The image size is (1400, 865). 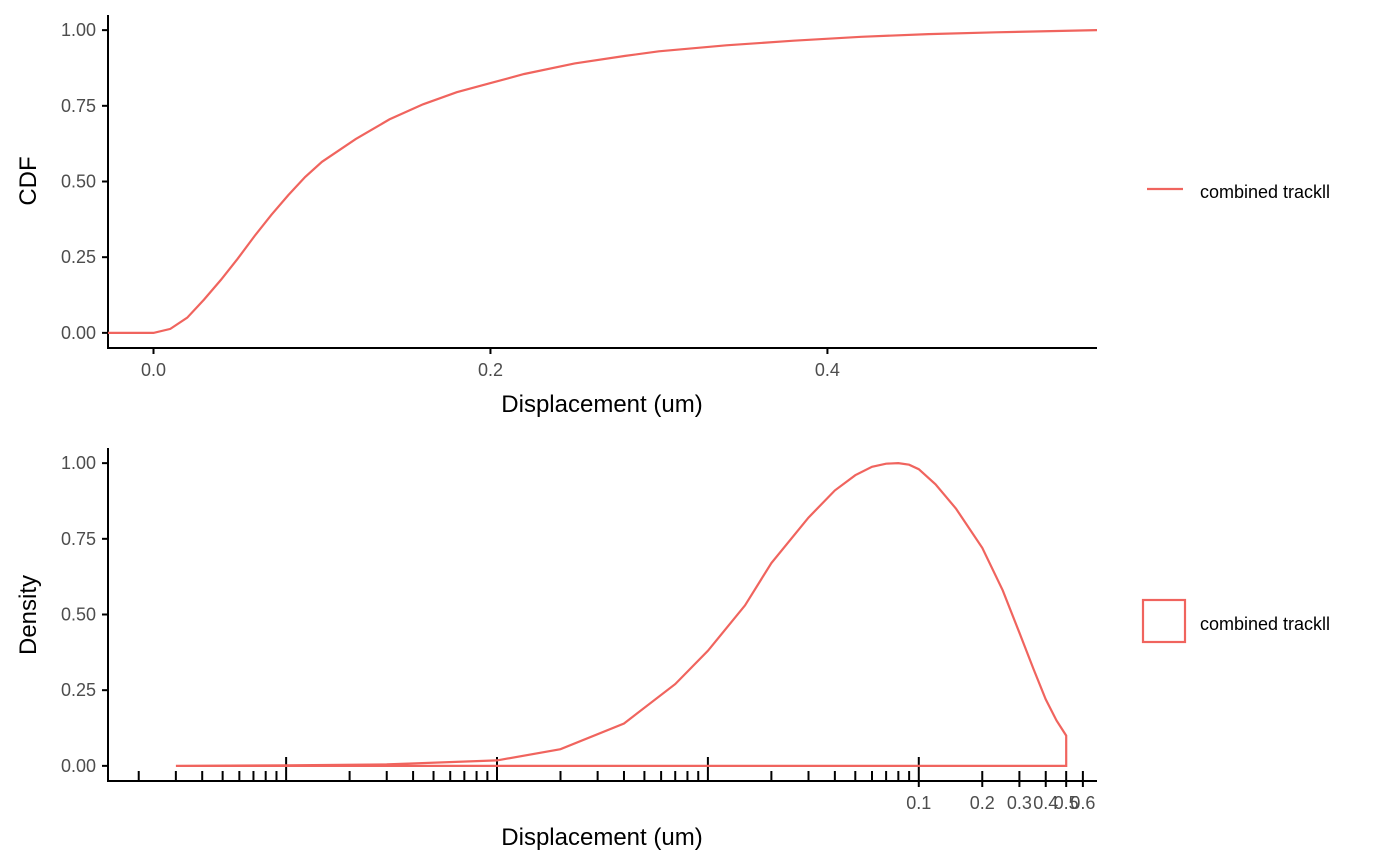 What do you see at coordinates (78, 766) in the screenshot?
I see `density-y-tick-label: 0.00` at bounding box center [78, 766].